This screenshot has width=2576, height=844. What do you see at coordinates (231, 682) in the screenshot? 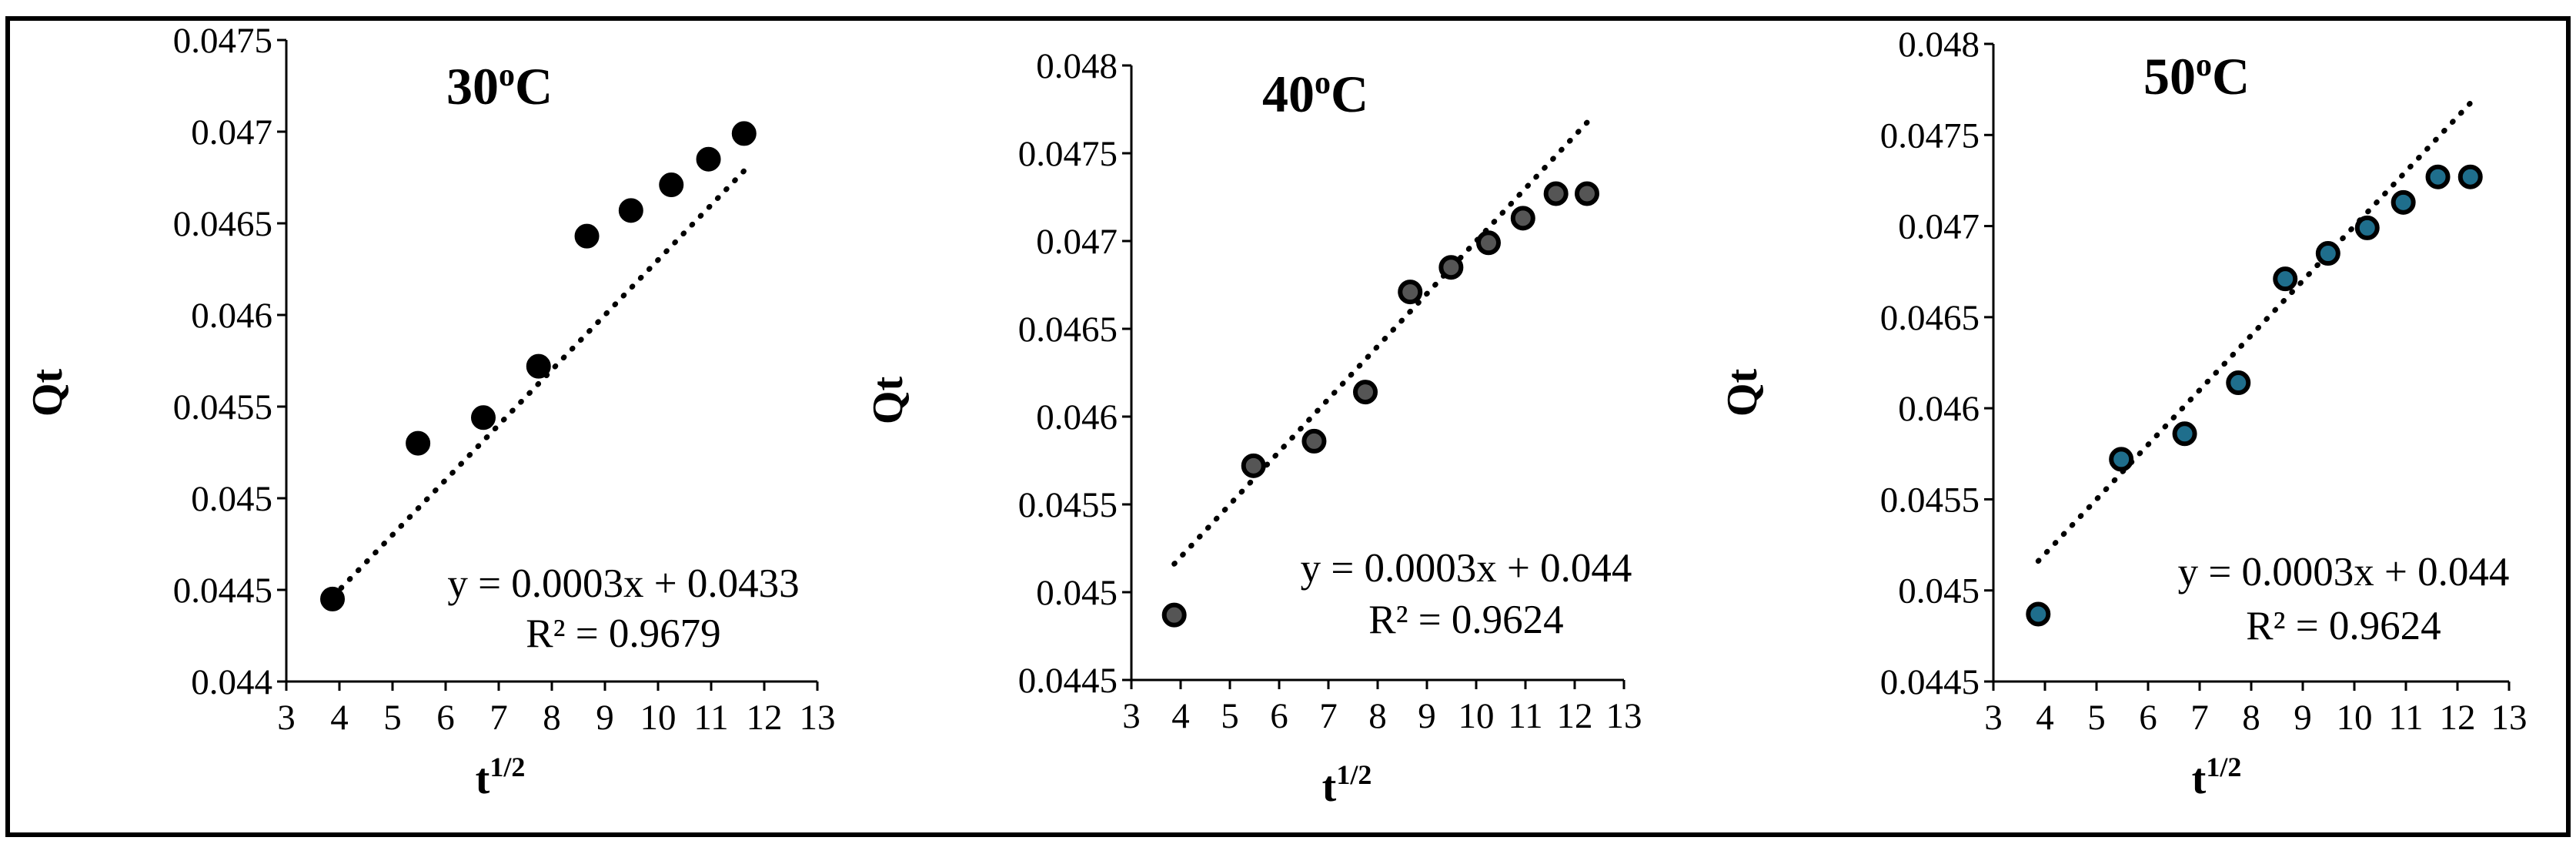
I see `y-tick-label: 0.044` at bounding box center [231, 682].